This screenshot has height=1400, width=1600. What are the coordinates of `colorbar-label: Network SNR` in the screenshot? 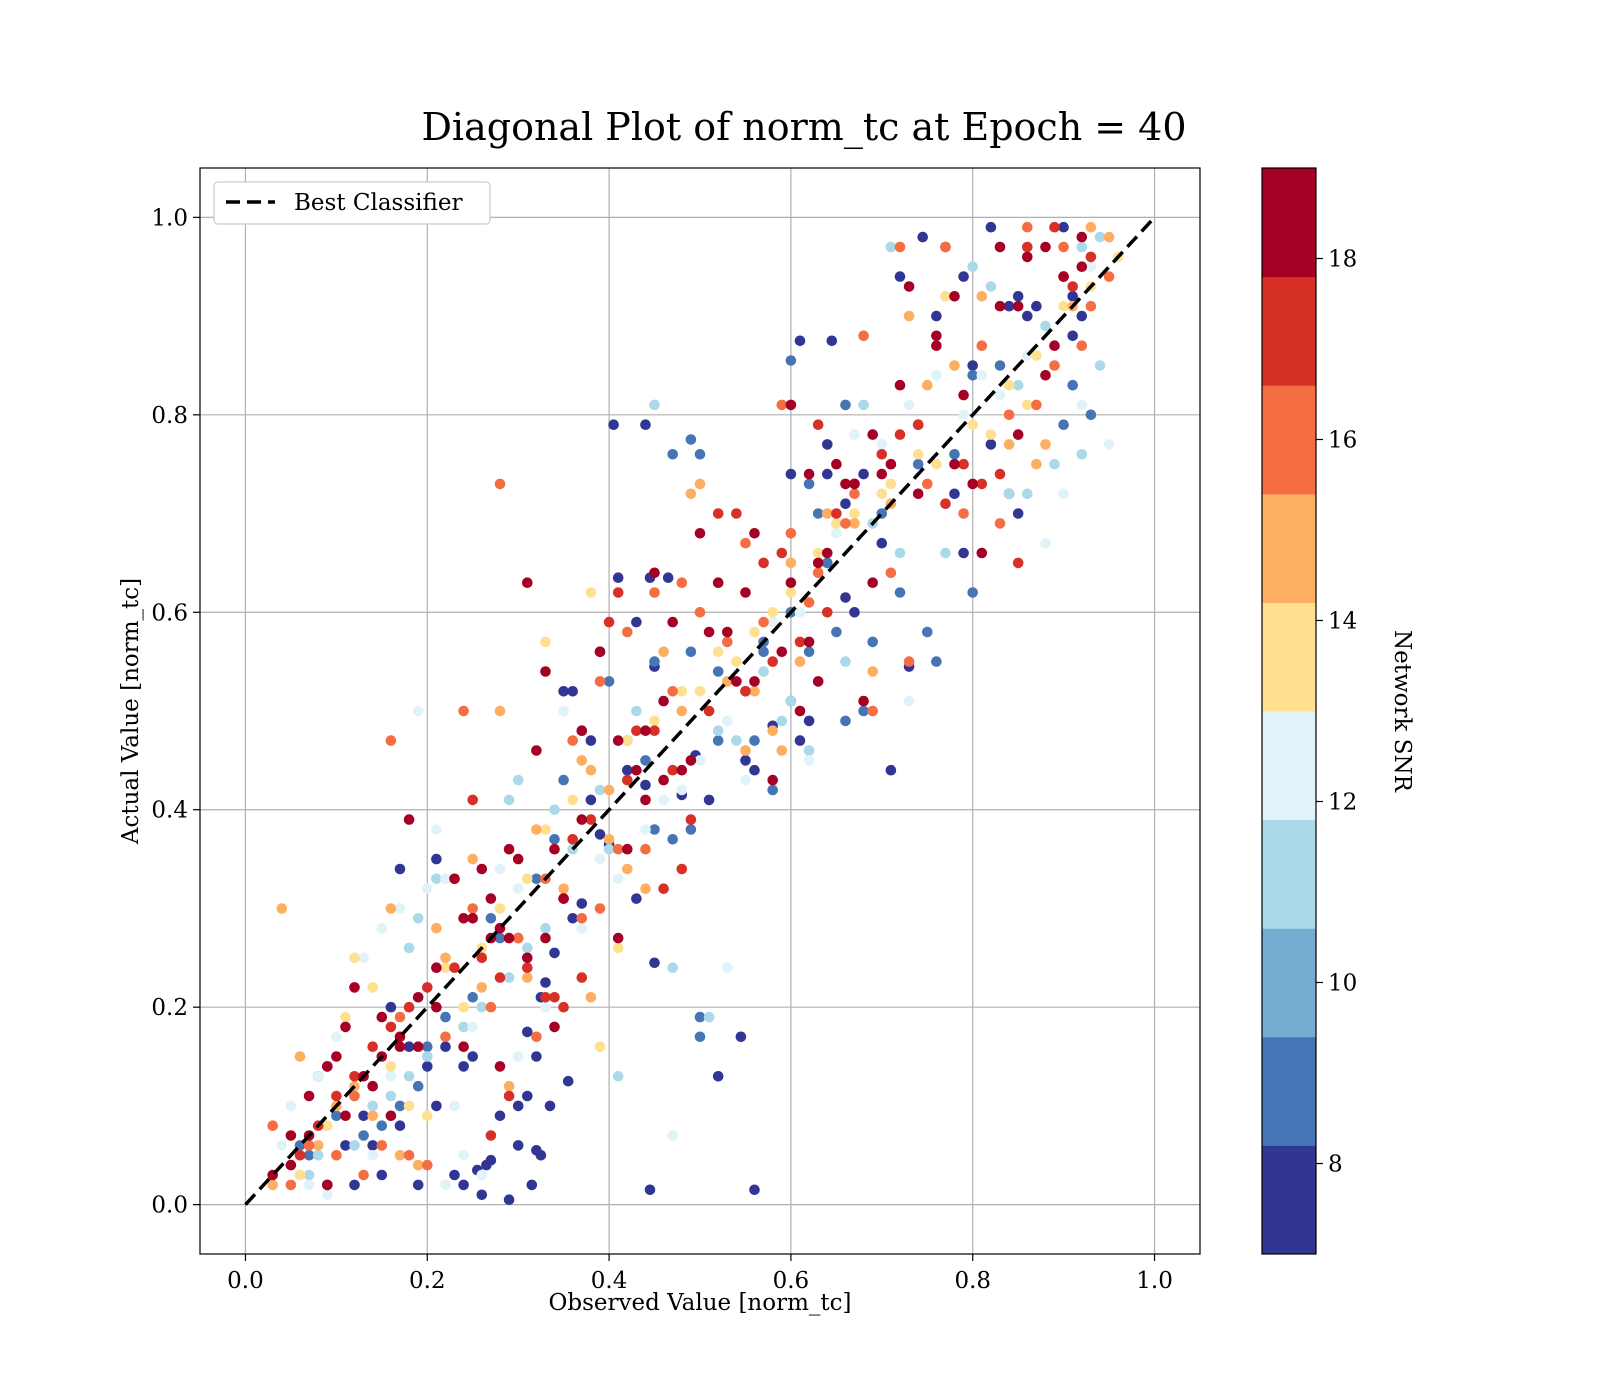 It's located at (1402, 711).